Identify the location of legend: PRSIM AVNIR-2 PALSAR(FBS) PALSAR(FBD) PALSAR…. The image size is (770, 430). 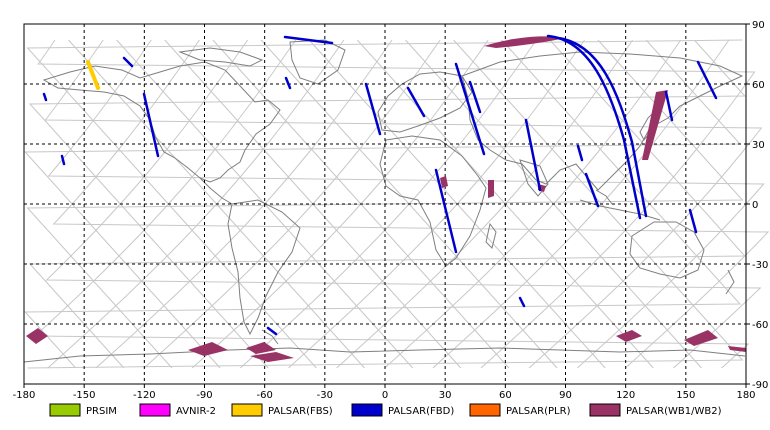
(385, 410).